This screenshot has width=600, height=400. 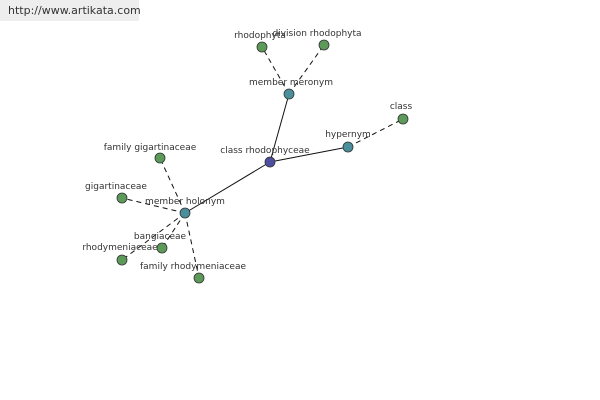 I want to click on node-label: family rhodymeniaceae, so click(x=193, y=267).